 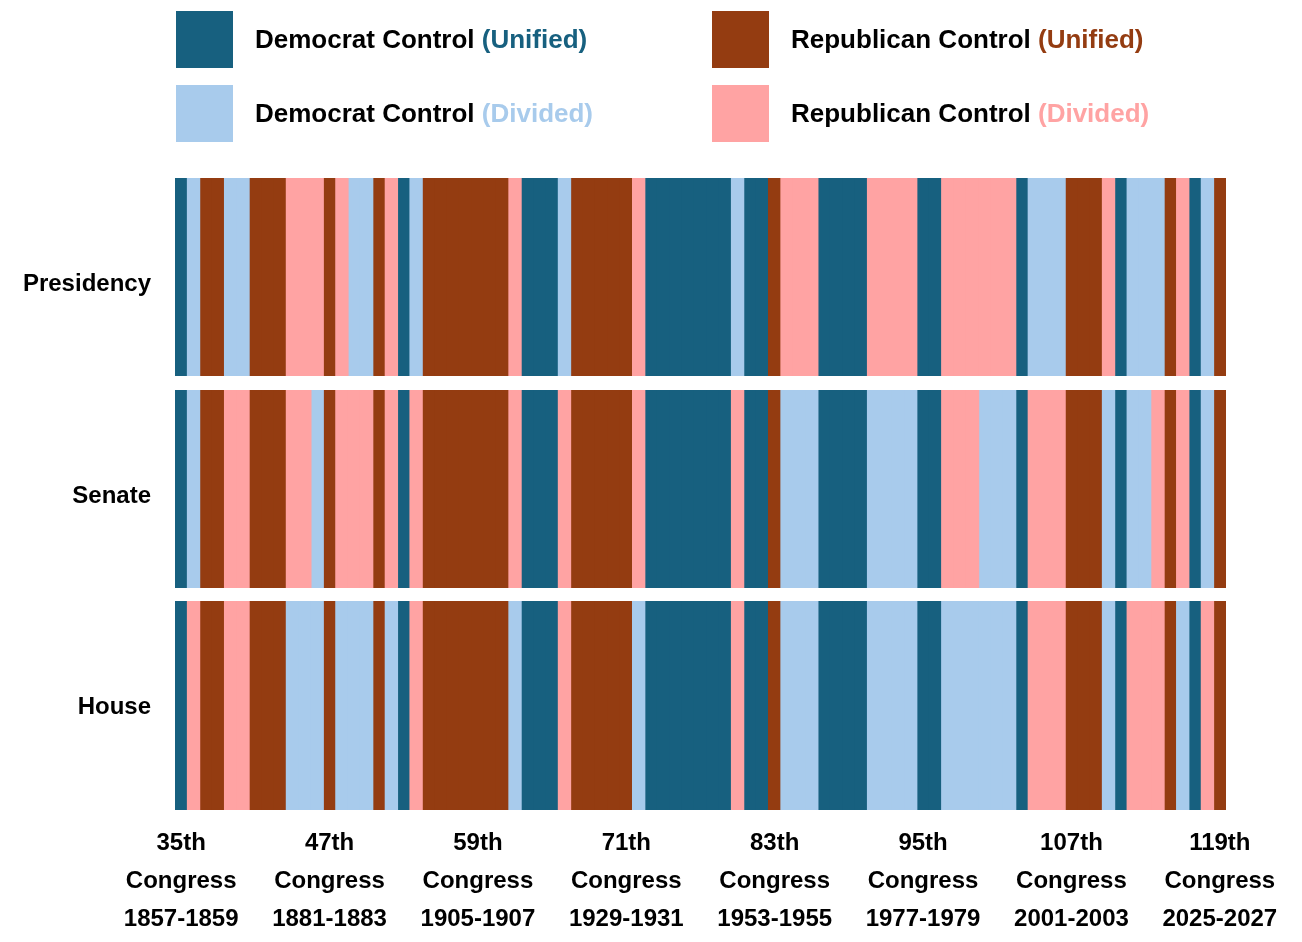 What do you see at coordinates (421, 39) in the screenshot?
I see `legend-label: Democrat Control (Unified)` at bounding box center [421, 39].